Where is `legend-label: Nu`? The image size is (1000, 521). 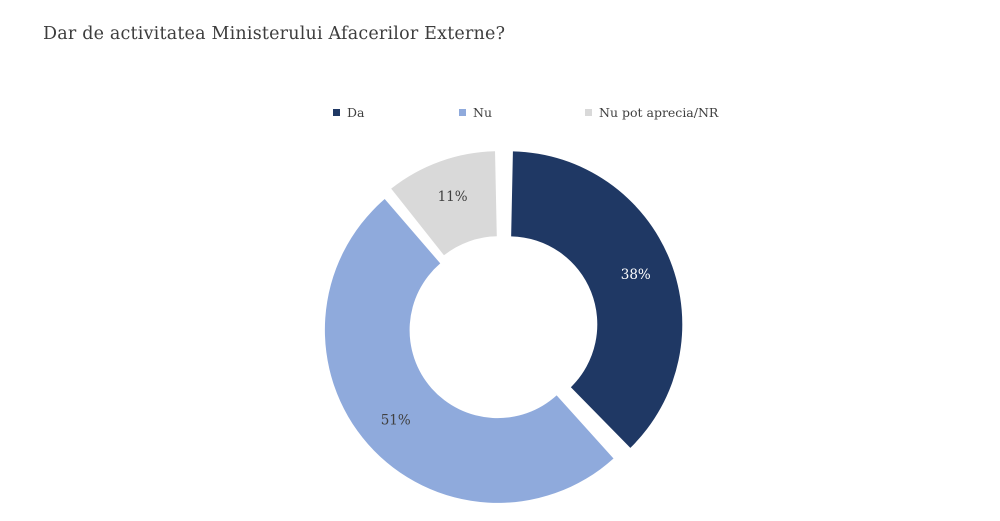
legend-label: Nu is located at coordinates (482, 112).